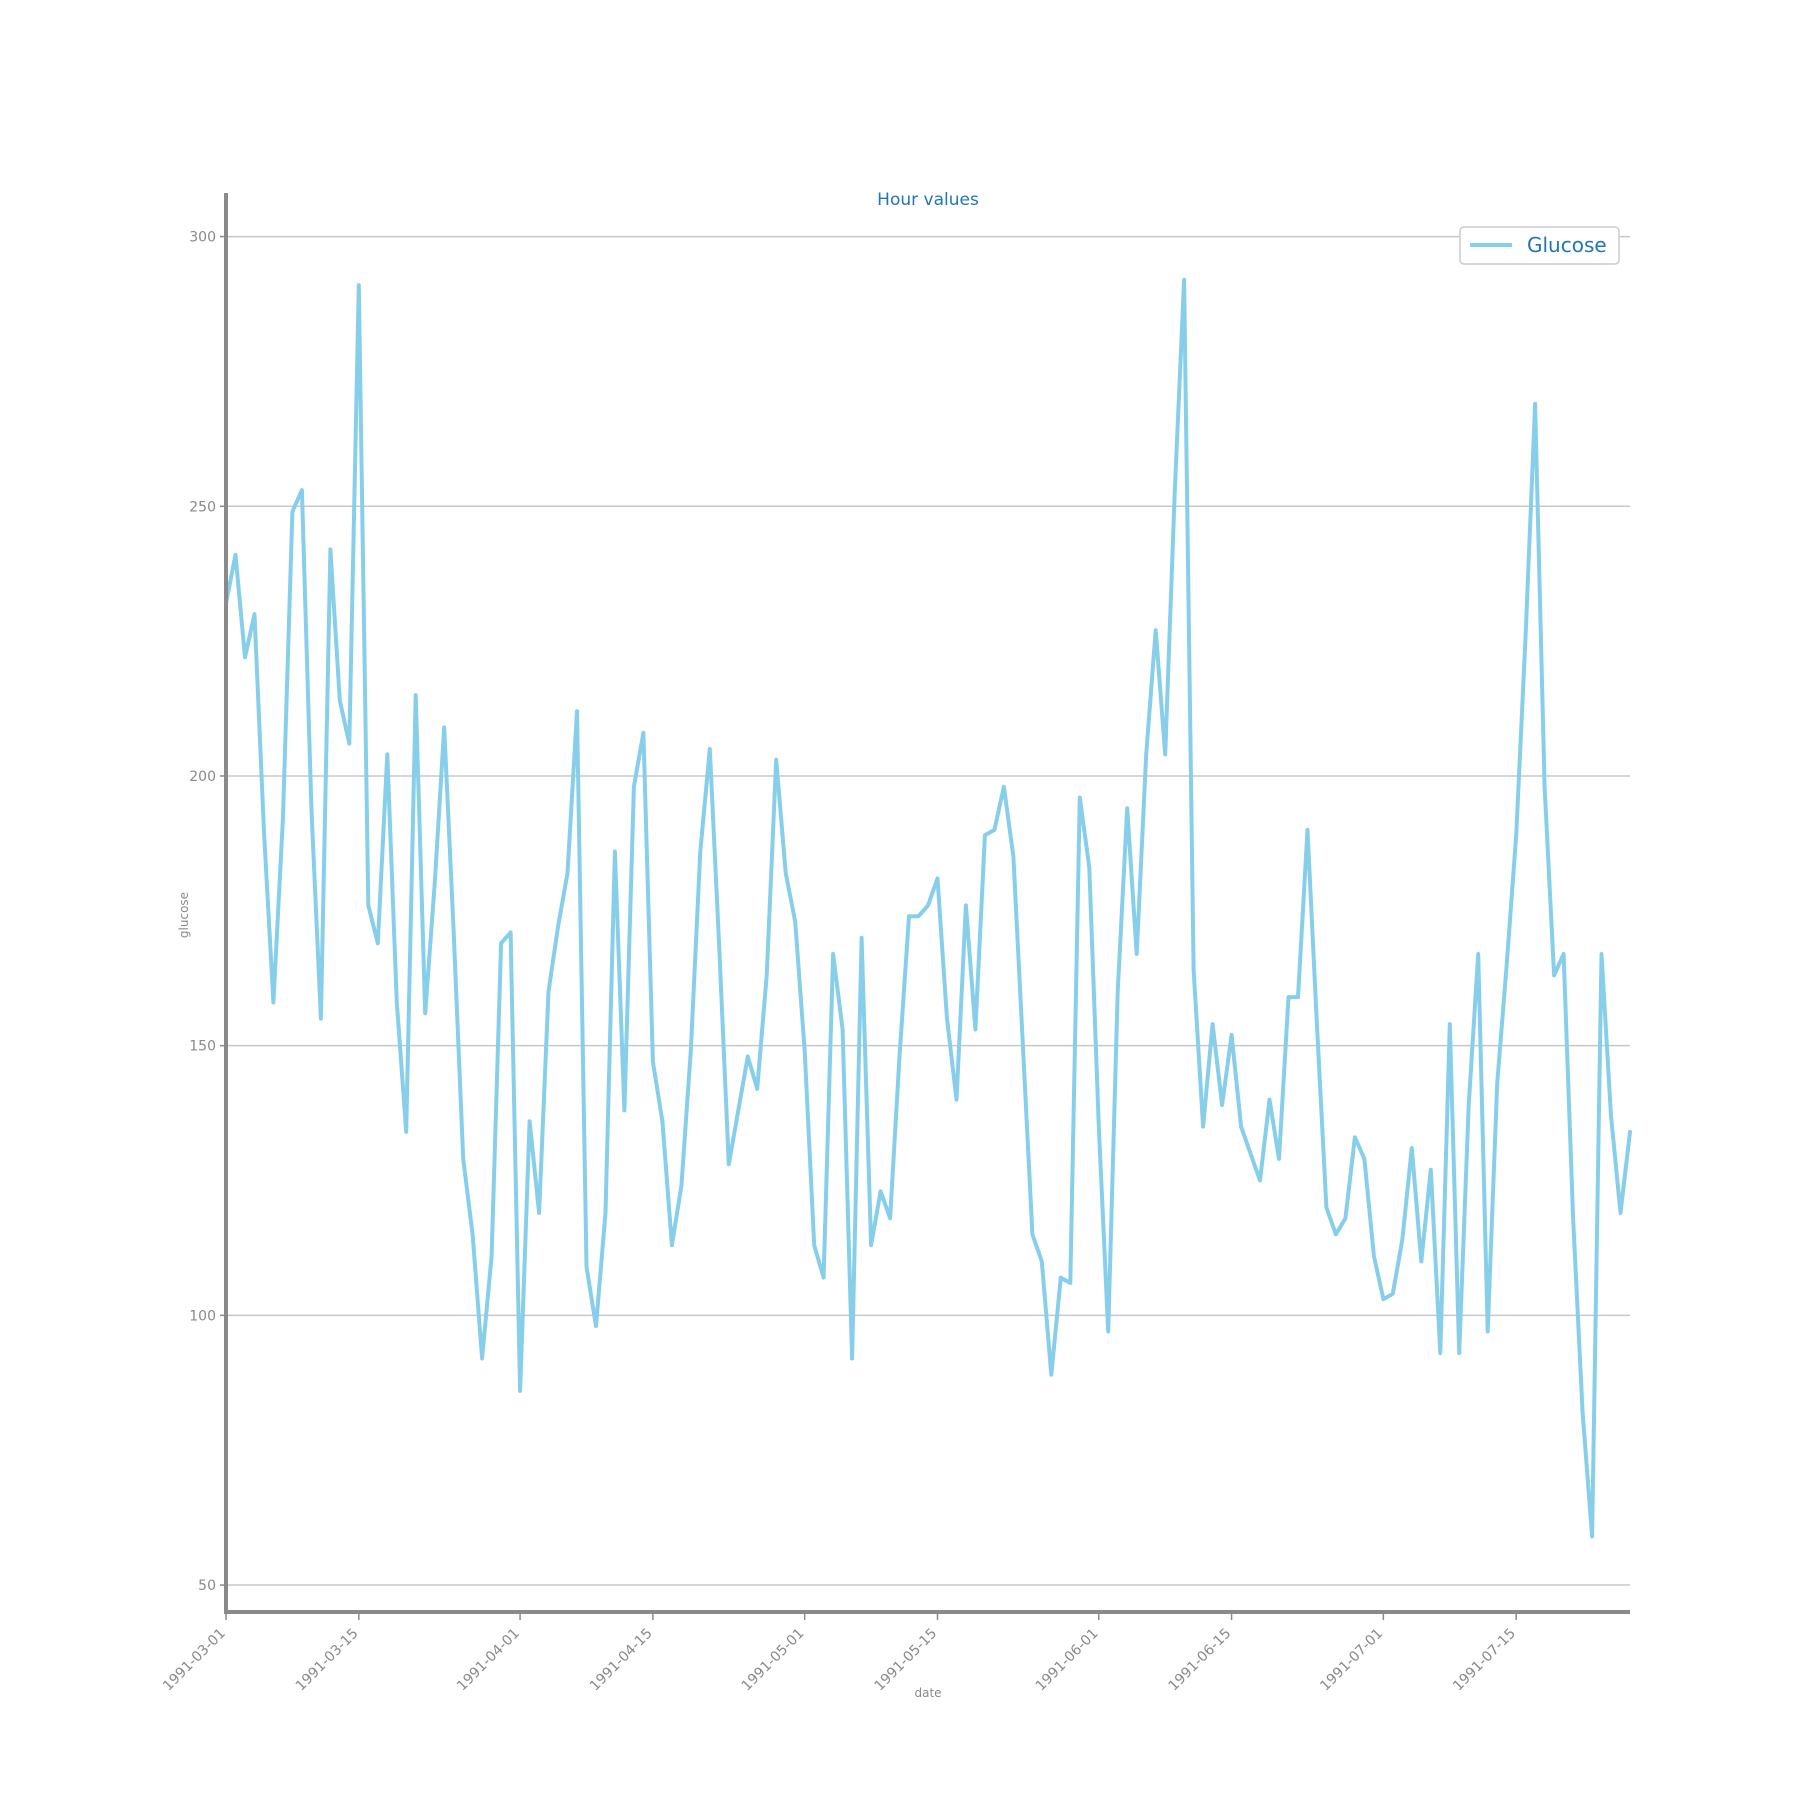  Describe the element at coordinates (1484, 1660) in the screenshot. I see `x-tick-label-1991-07-15: 1991-07-15` at that location.